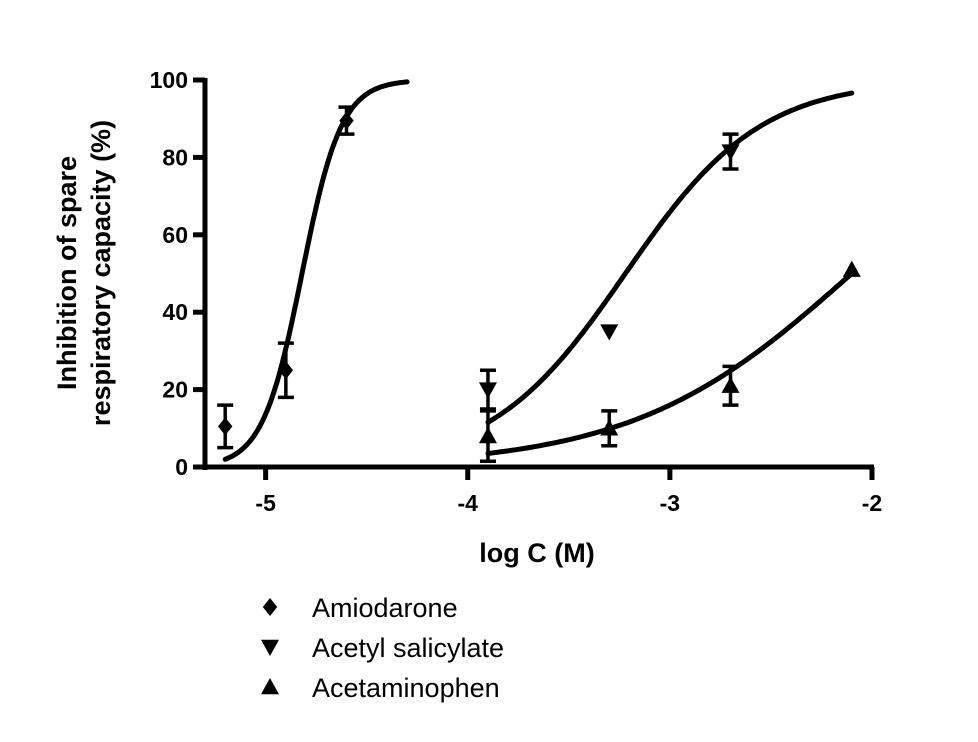 This screenshot has height=742, width=978. Describe the element at coordinates (670, 503) in the screenshot. I see `x-tick-label: -3` at that location.